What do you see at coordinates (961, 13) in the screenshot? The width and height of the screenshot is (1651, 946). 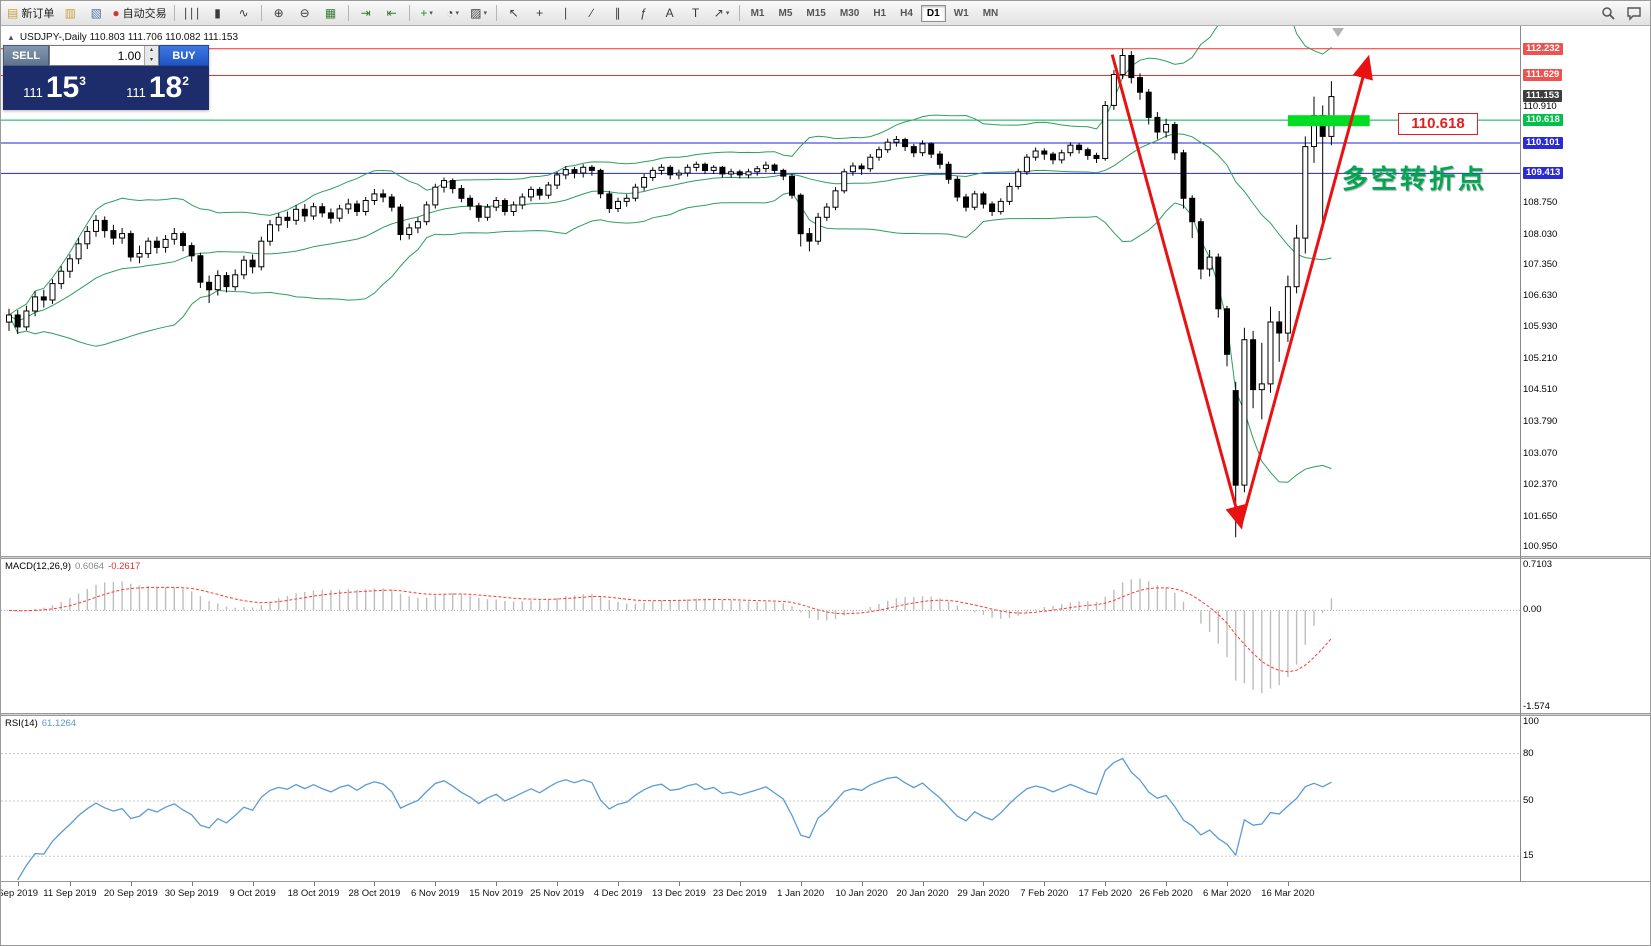 I see `tf-w1-button: W1` at bounding box center [961, 13].